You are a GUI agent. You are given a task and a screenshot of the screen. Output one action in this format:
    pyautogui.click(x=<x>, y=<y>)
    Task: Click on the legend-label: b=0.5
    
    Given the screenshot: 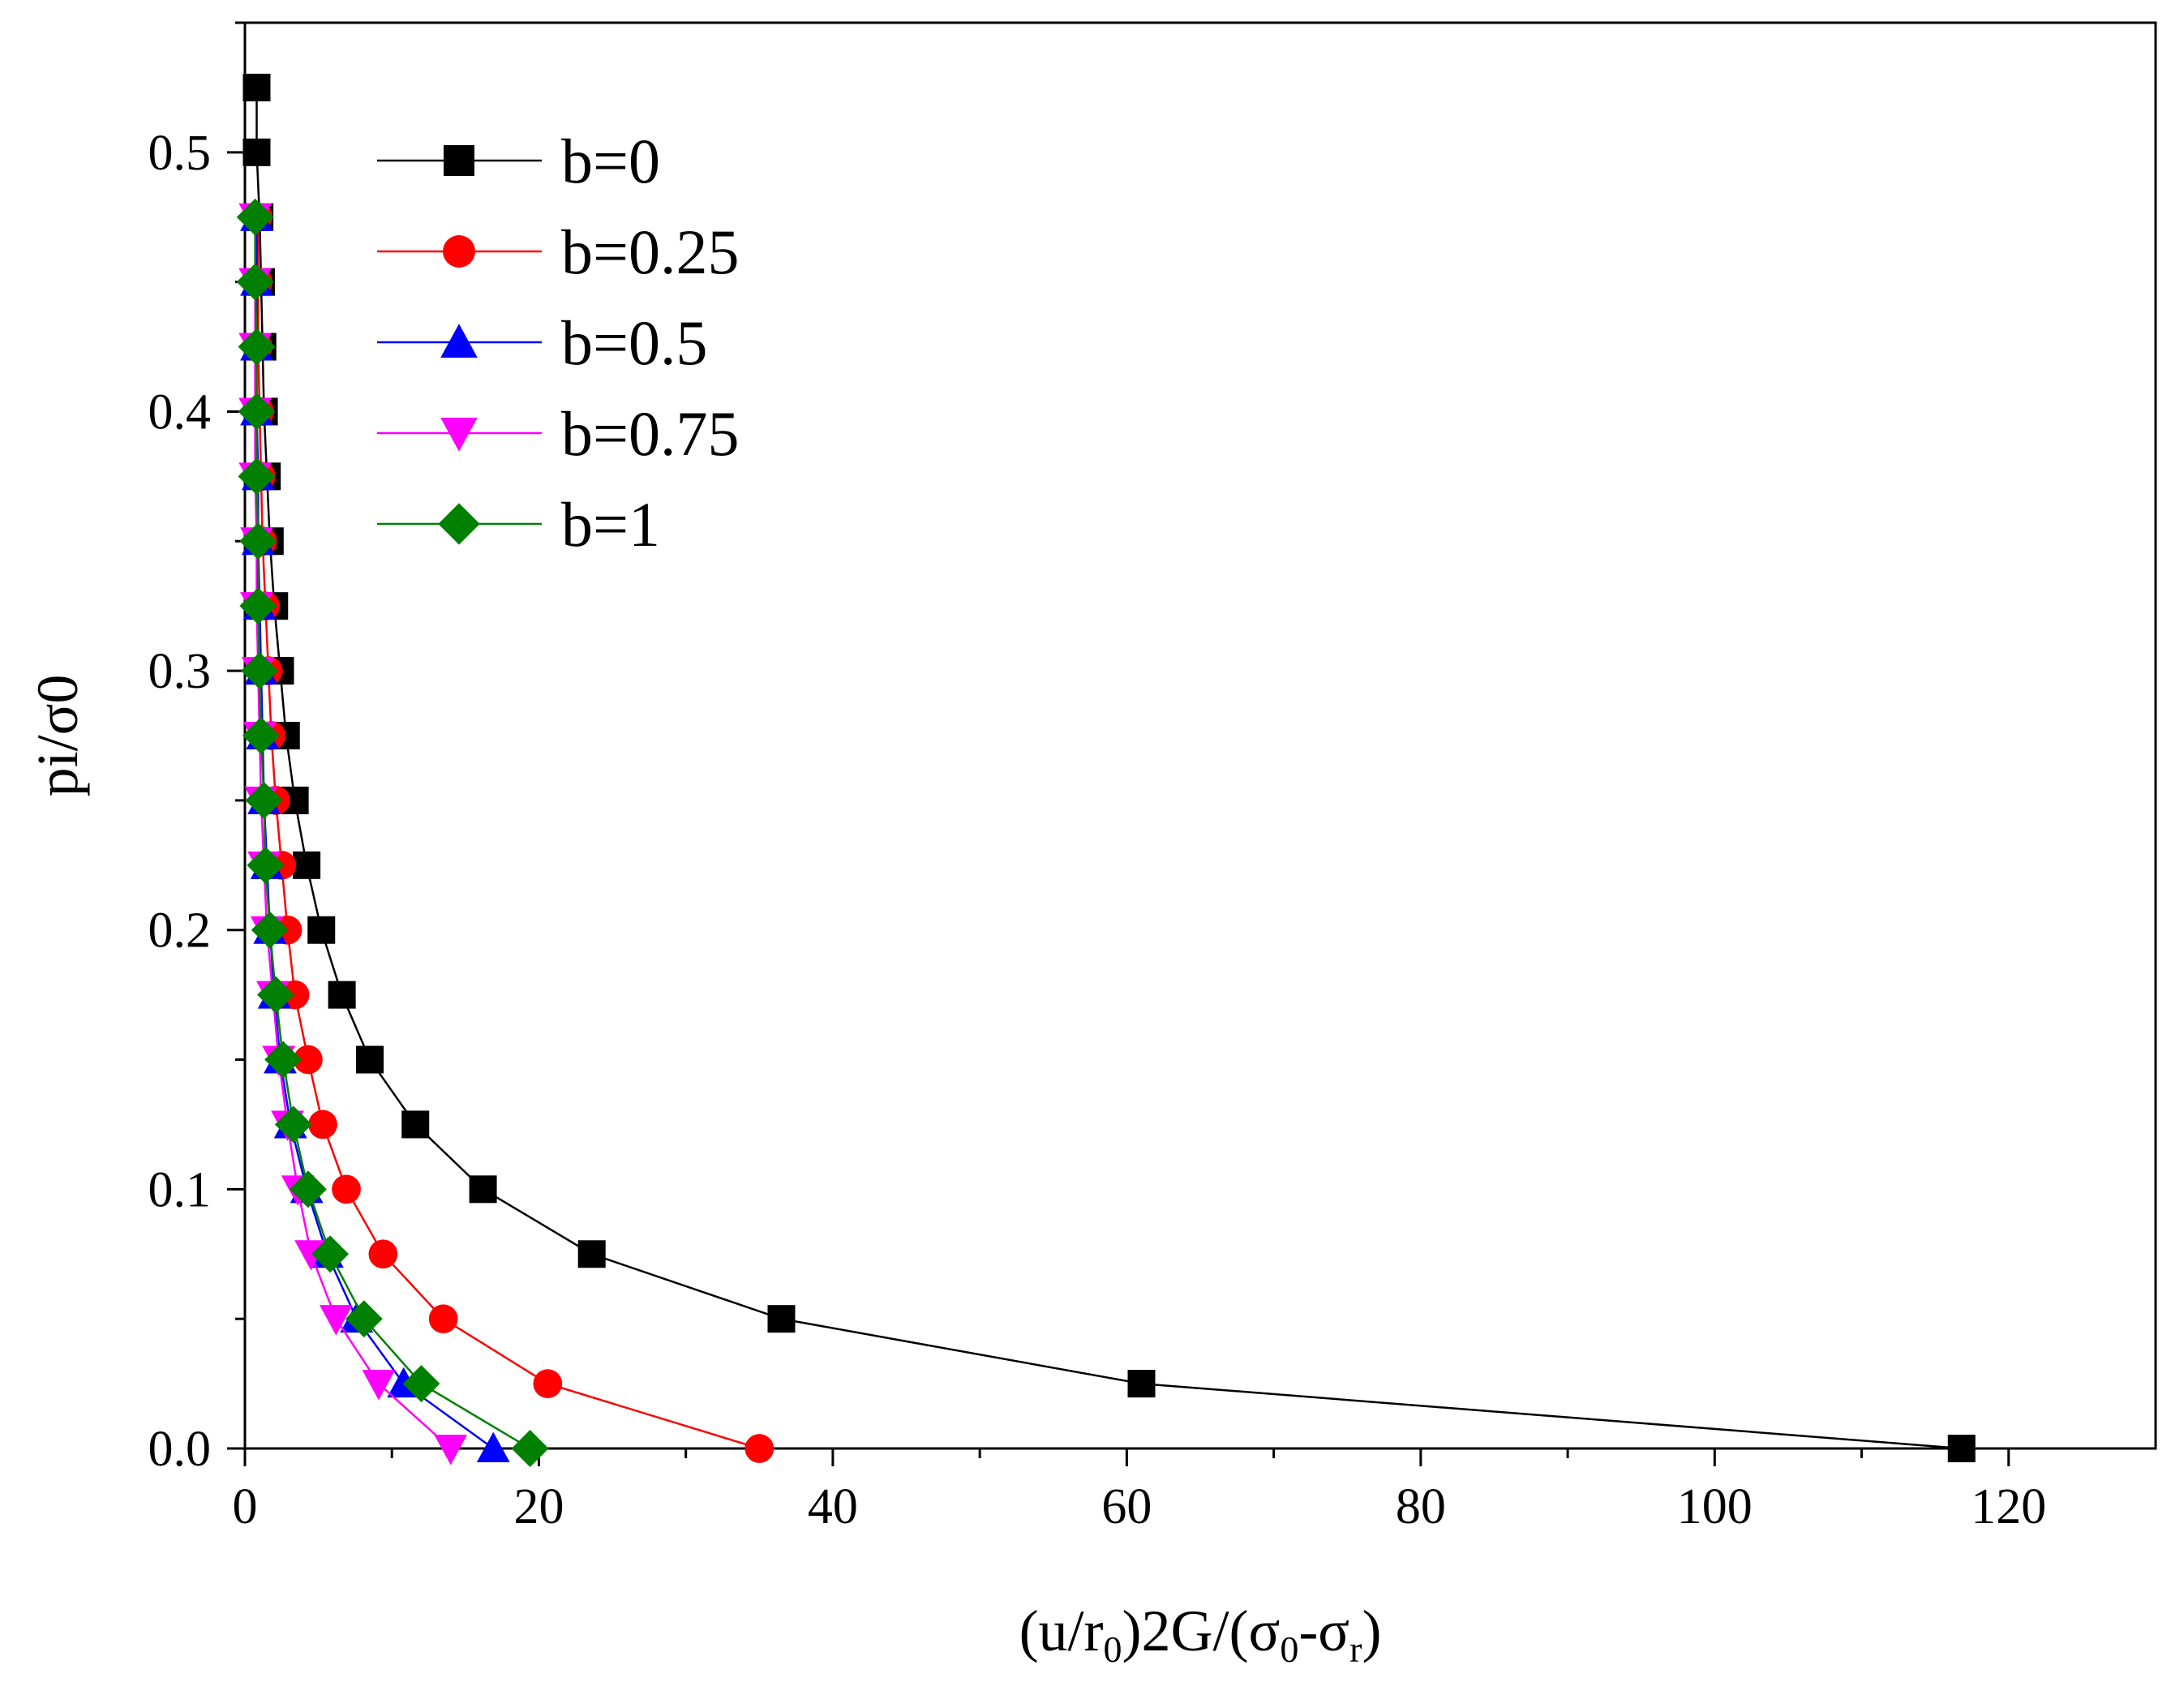 What is the action you would take?
    pyautogui.click(x=634, y=342)
    